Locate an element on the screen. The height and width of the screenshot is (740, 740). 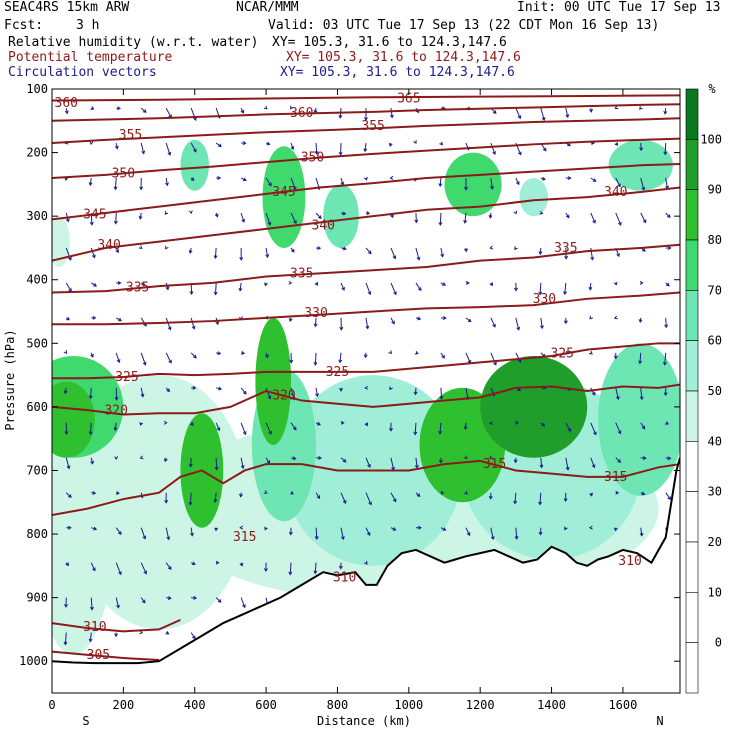
theta-label-3: 355 is located at coordinates (130, 135).